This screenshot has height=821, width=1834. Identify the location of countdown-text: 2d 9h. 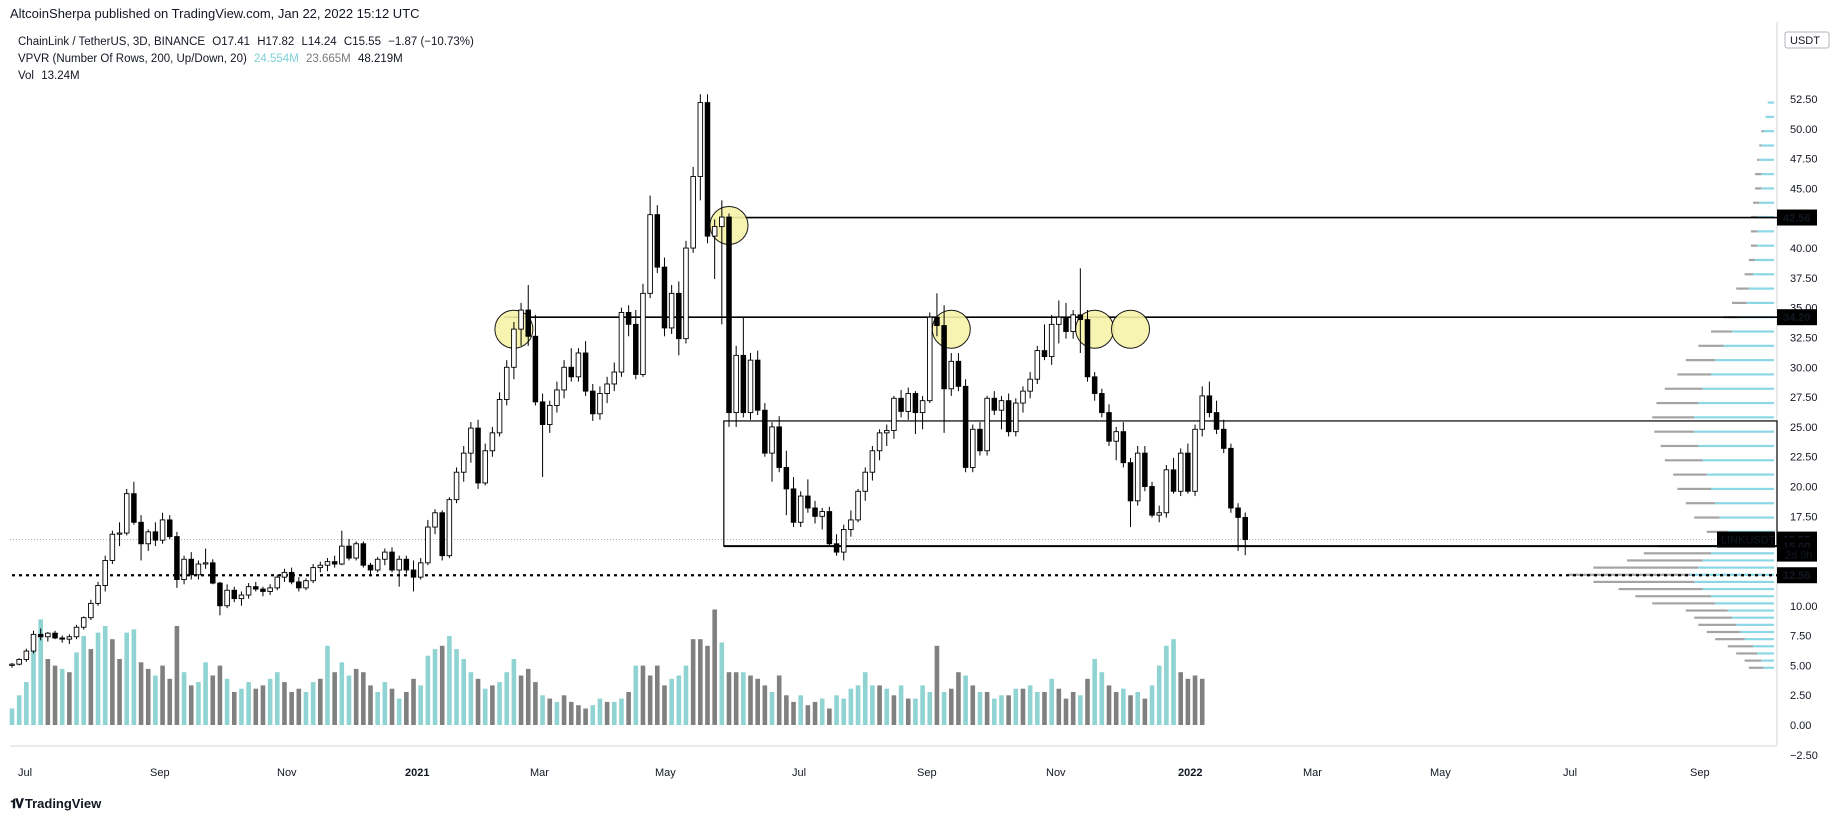
(1799, 556).